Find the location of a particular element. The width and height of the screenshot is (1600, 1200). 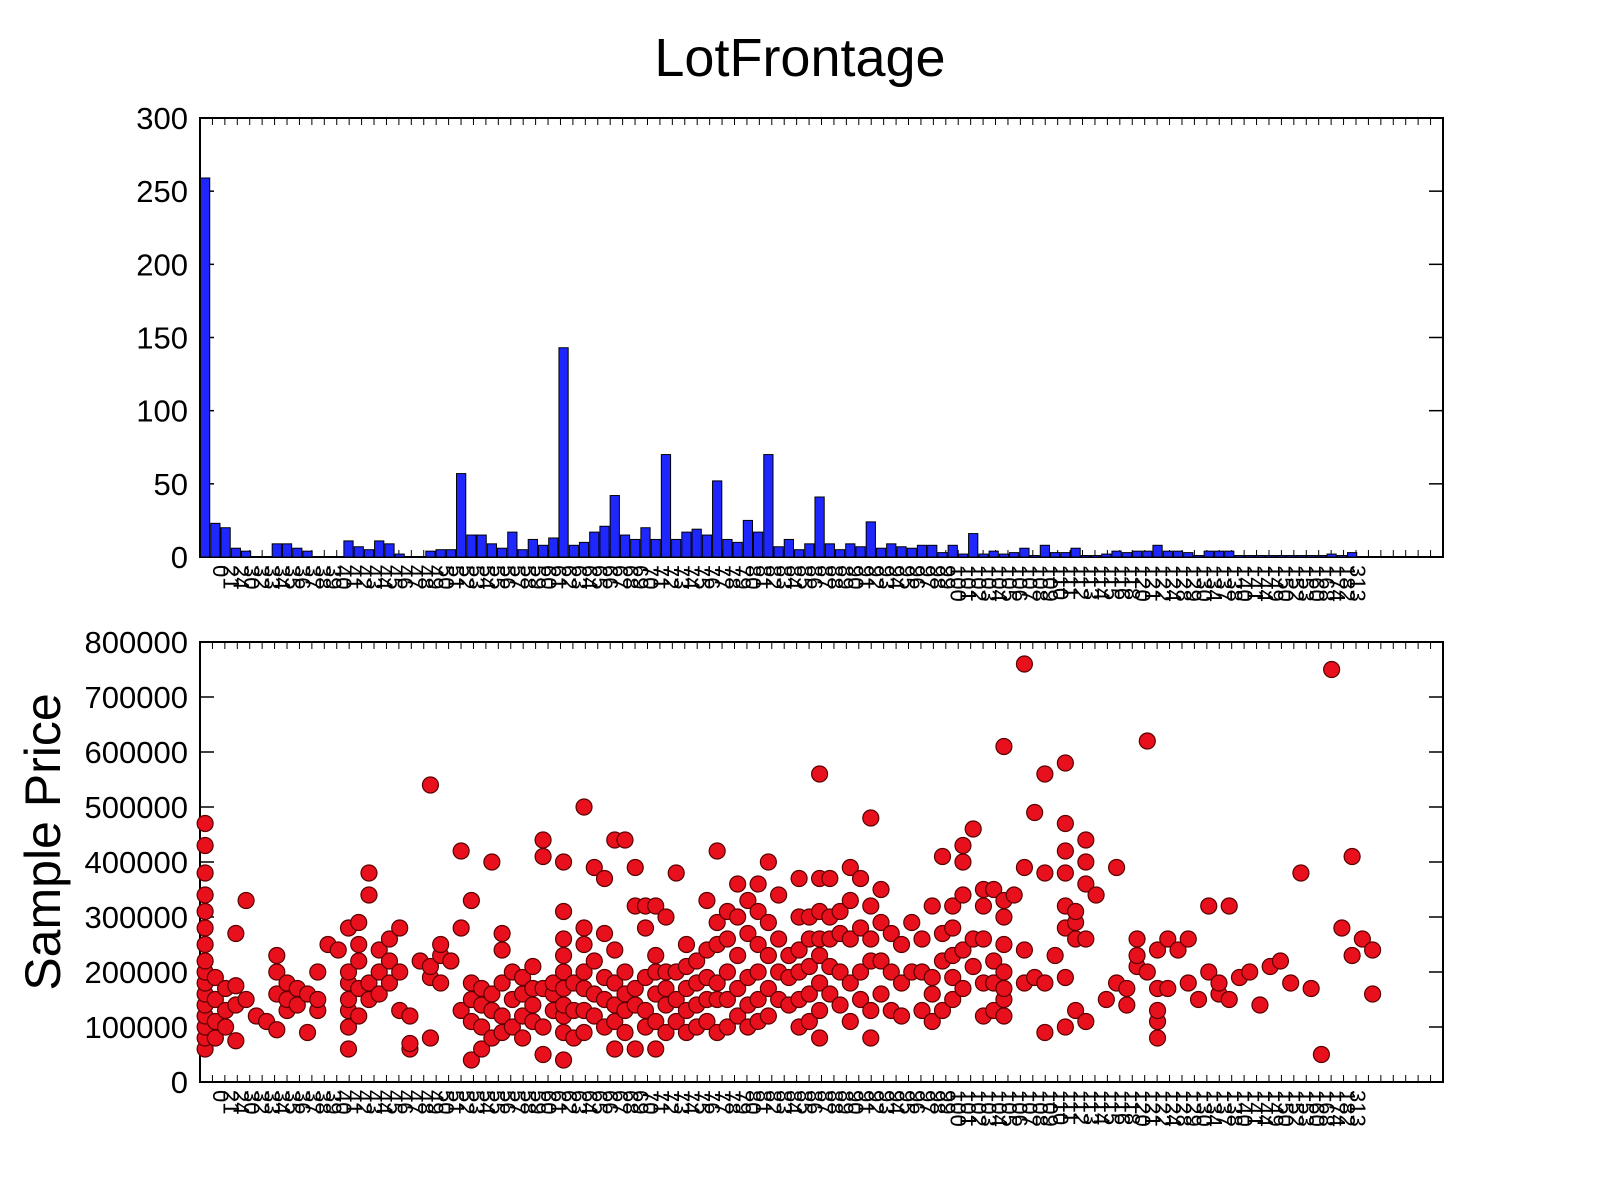

x-tick-label: 63 is located at coordinates (579, 1102).